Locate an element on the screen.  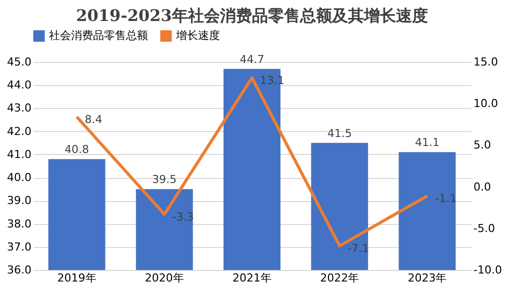
y-tick-label: 42.0 is located at coordinates (19, 131).